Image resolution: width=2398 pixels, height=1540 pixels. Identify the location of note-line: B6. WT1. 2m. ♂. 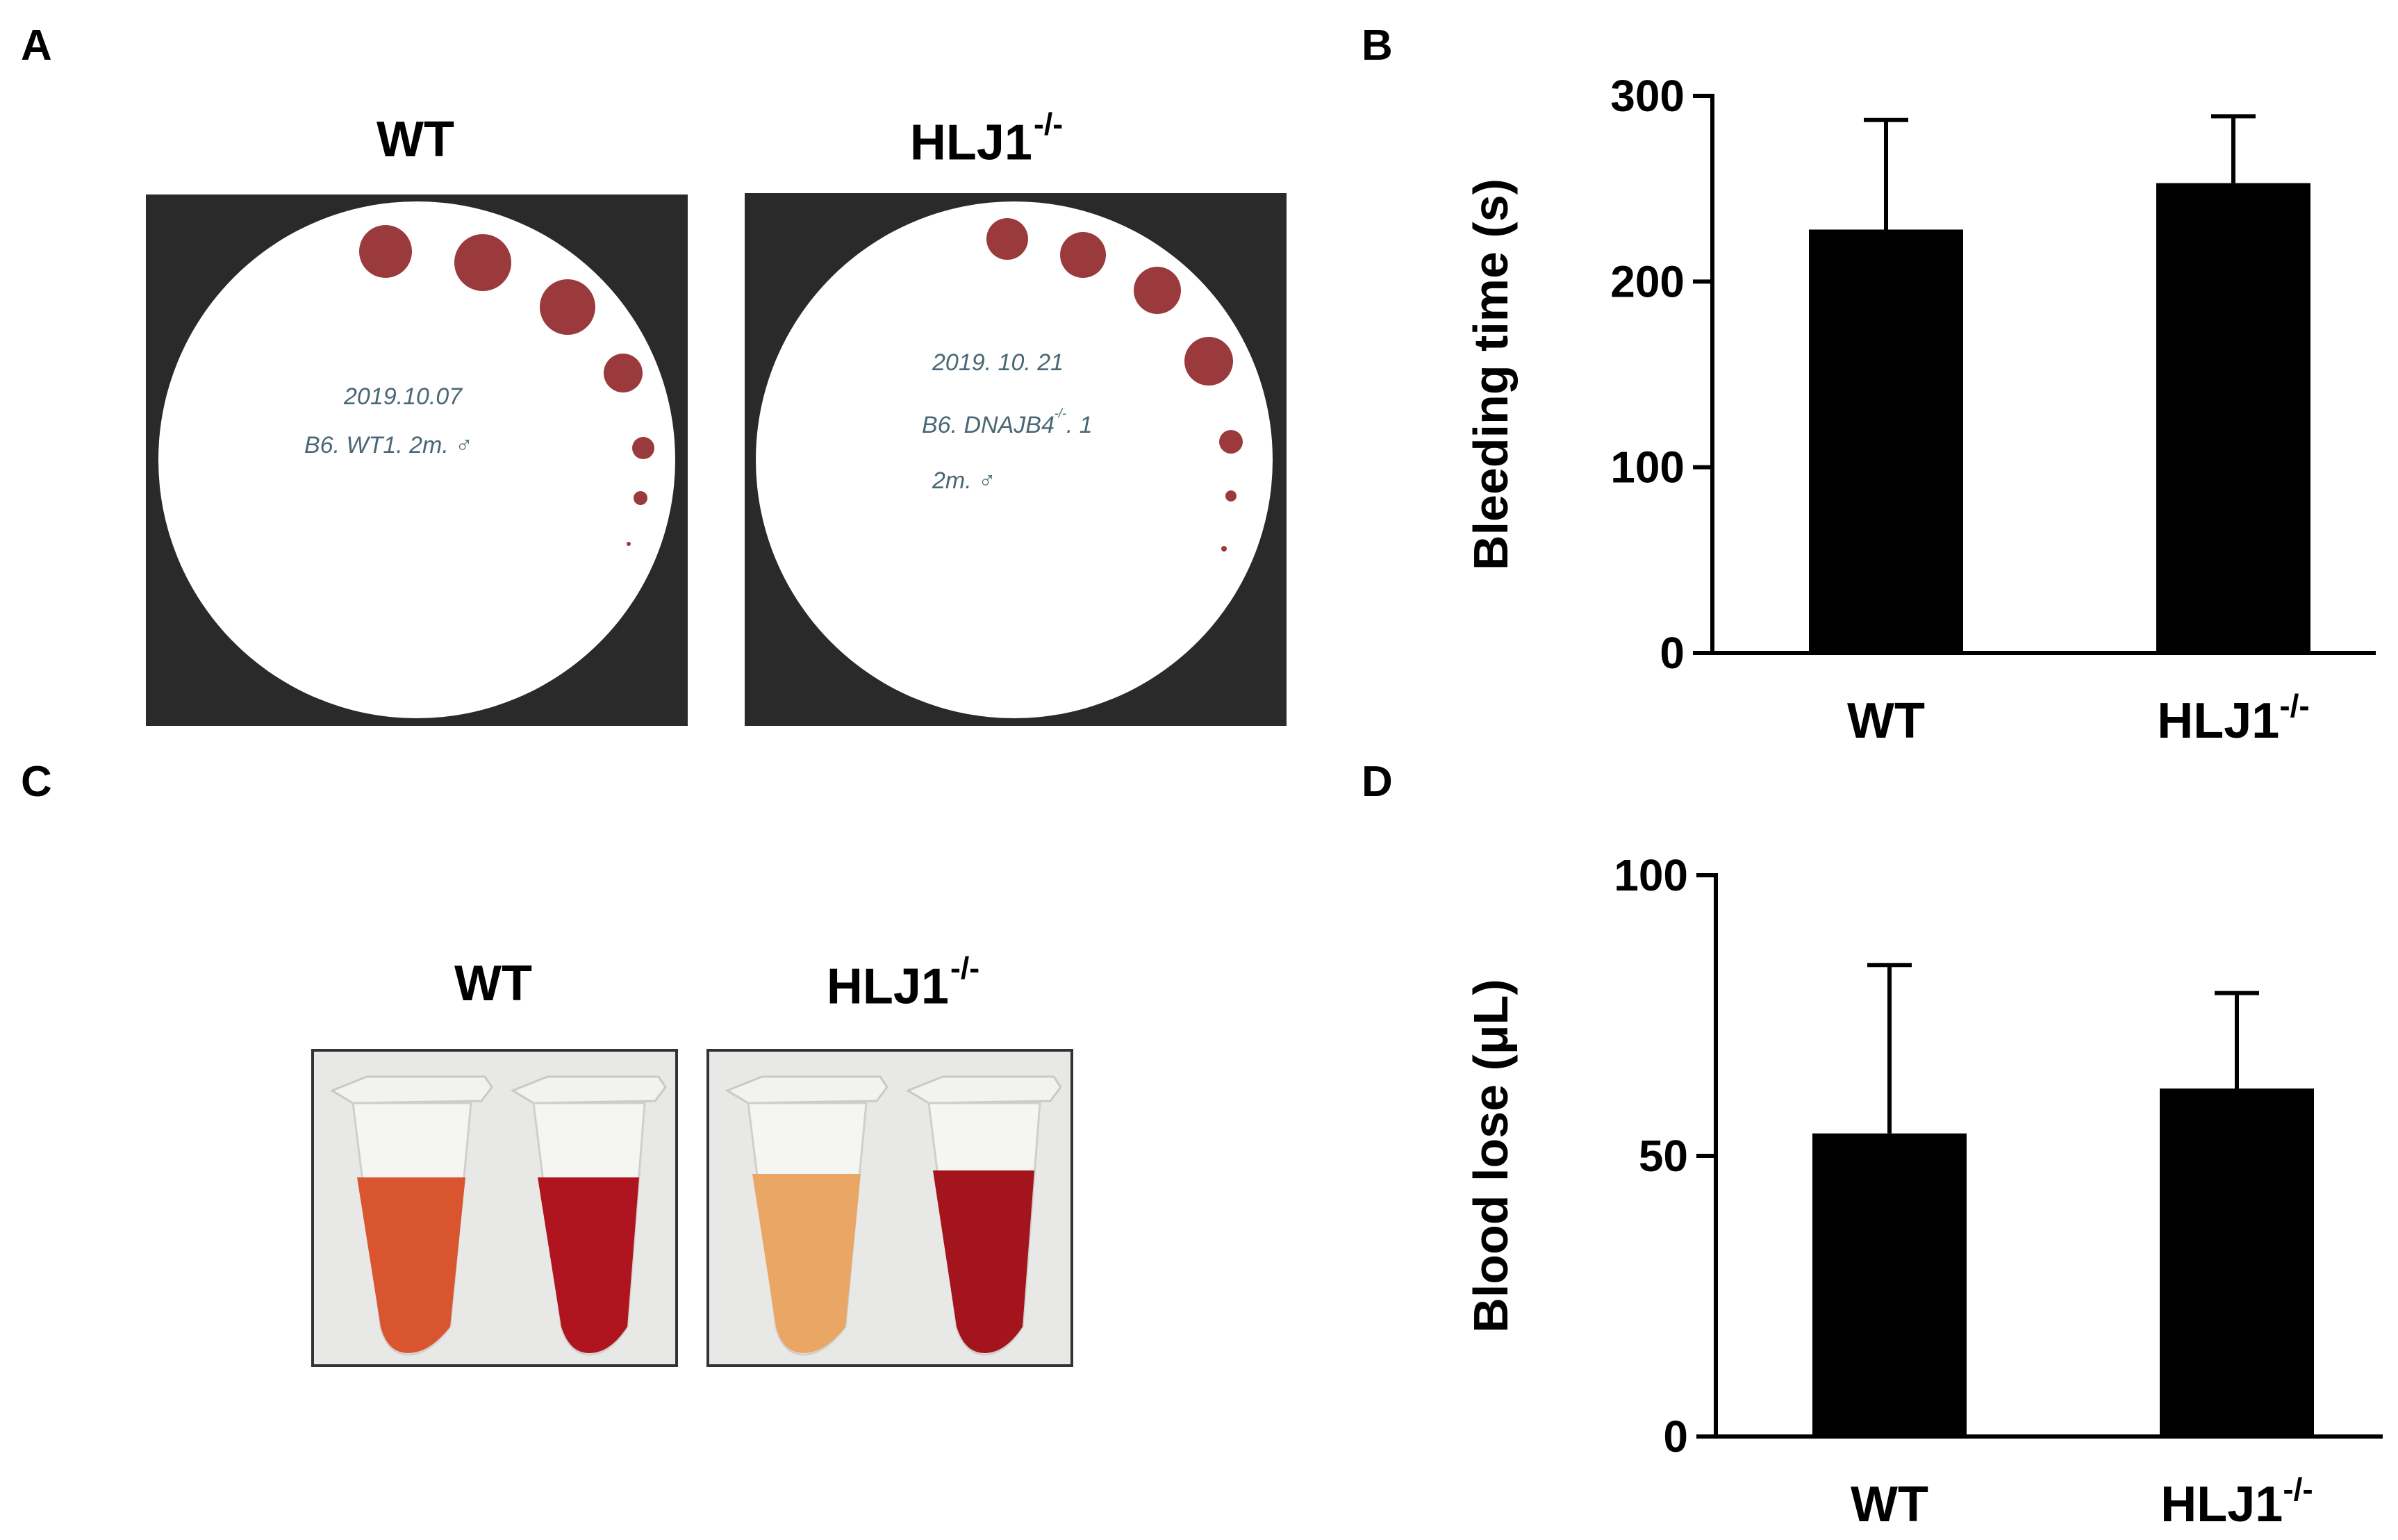
(388, 445).